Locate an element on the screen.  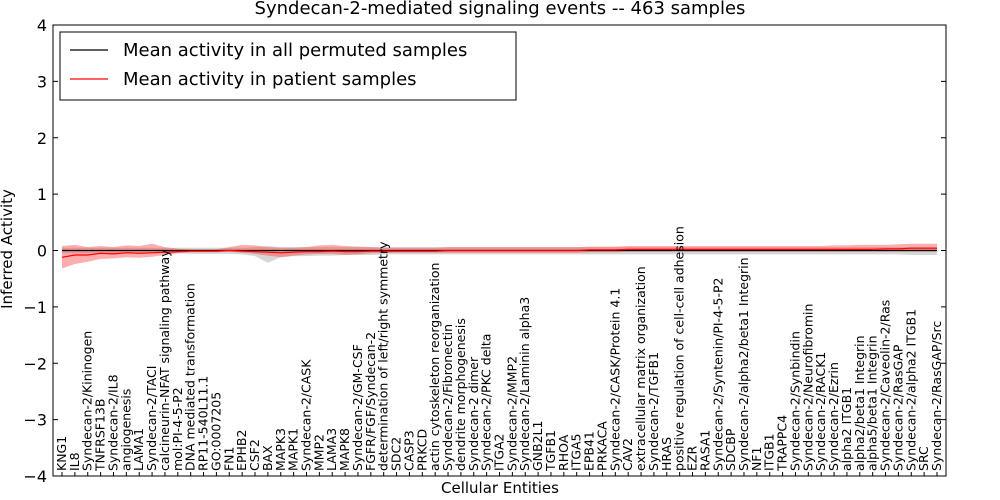
x-tick-label: Syndecan-2/IL8 is located at coordinates (113, 422).